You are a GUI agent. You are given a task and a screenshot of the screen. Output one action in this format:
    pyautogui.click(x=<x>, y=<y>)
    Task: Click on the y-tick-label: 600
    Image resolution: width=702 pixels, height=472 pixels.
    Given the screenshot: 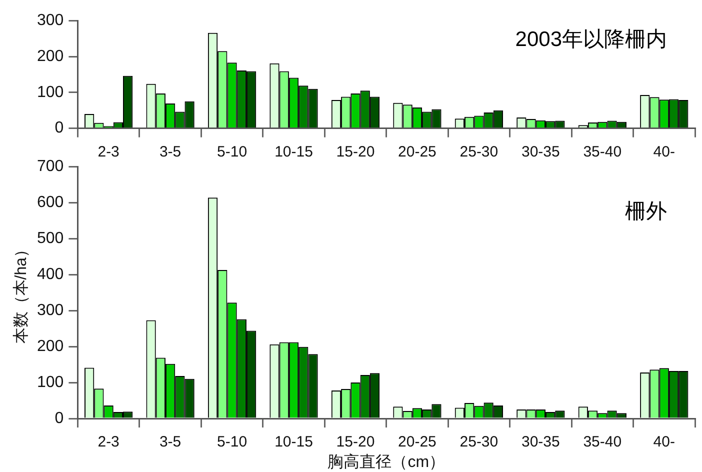 What is the action you would take?
    pyautogui.click(x=50, y=203)
    